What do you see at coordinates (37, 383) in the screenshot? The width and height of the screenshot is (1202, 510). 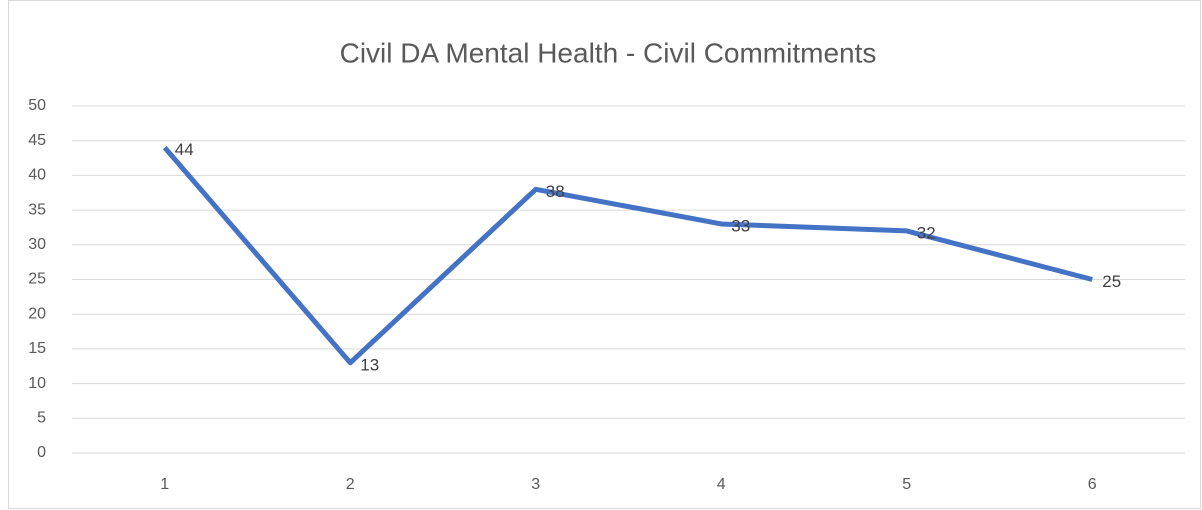 I see `y-tick-label: 10` at bounding box center [37, 383].